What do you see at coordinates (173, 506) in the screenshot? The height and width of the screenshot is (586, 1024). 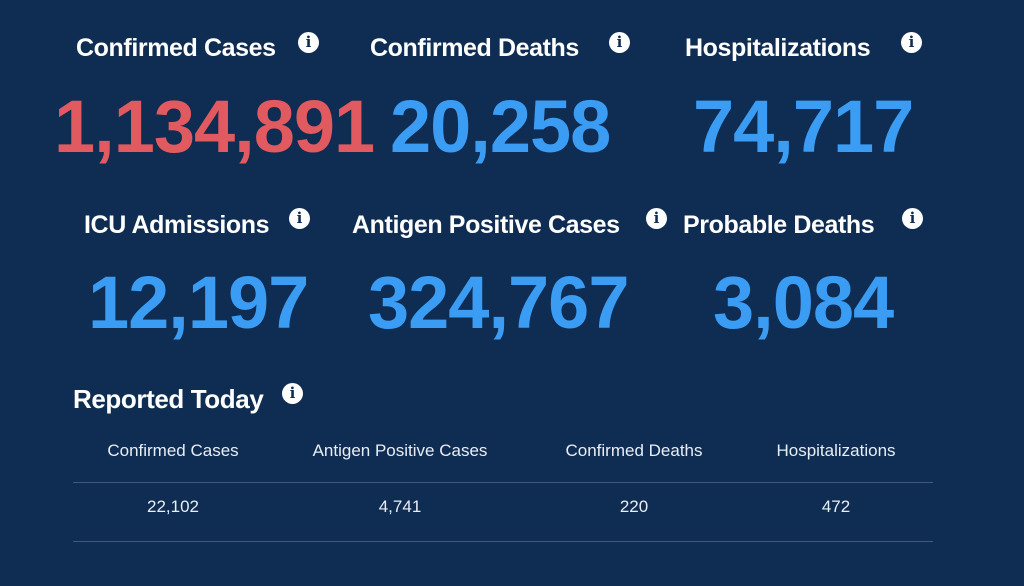 I see `table-cell: 22,102` at bounding box center [173, 506].